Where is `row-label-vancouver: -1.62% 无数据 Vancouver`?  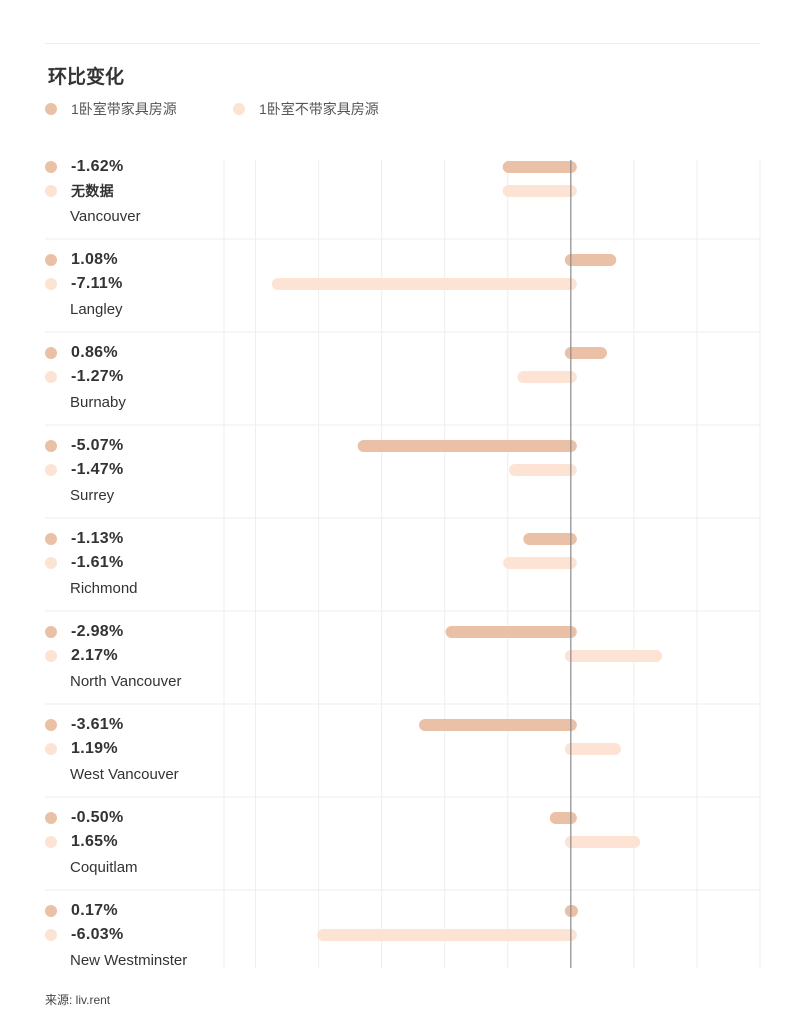
row-label-vancouver: -1.62% 无数据 Vancouver is located at coordinates (145, 193).